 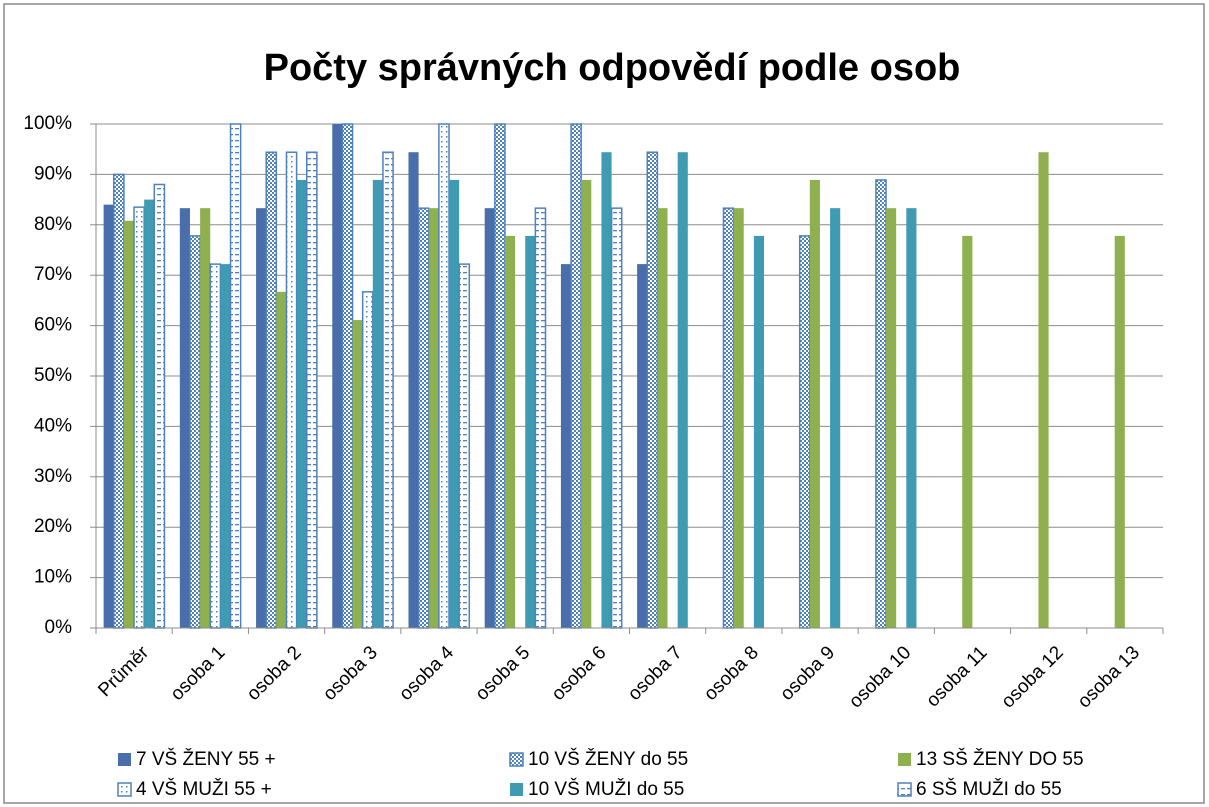 I want to click on legend-label: 6 SŠ MUŽI do 55, so click(x=989, y=789).